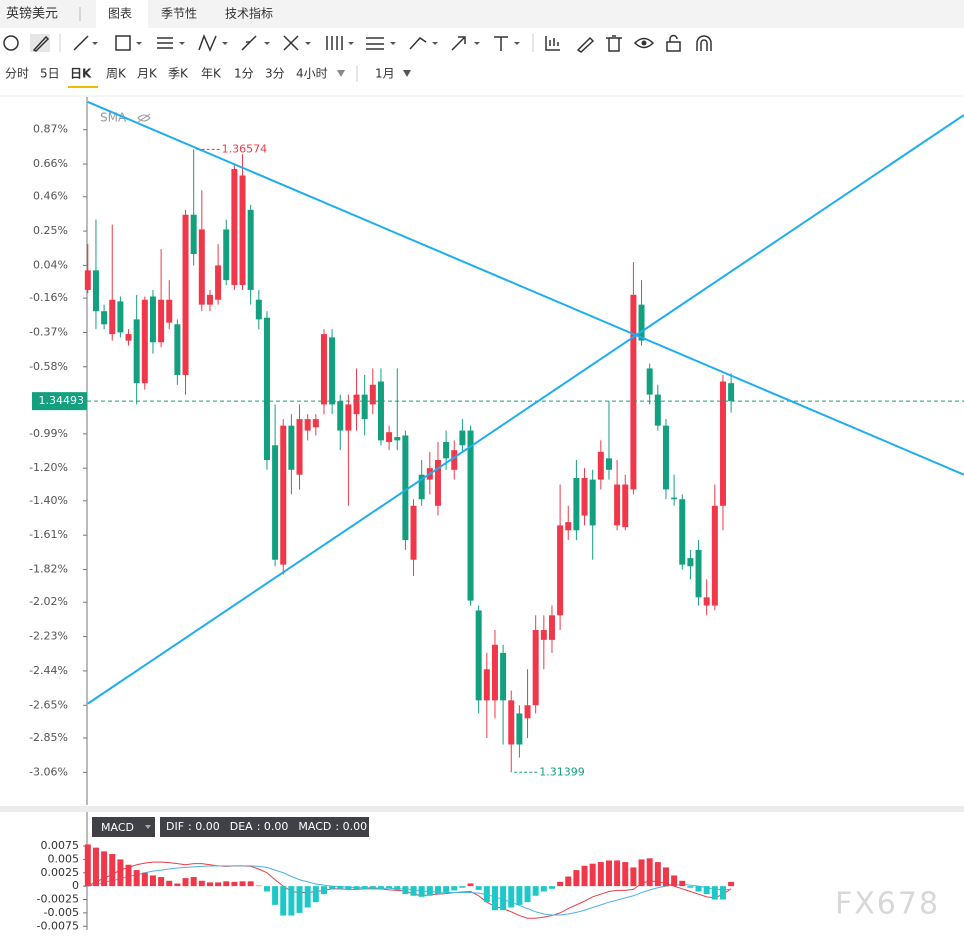 Image resolution: width=964 pixels, height=940 pixels. I want to click on y-tick-label: -0.0075, so click(58, 925).